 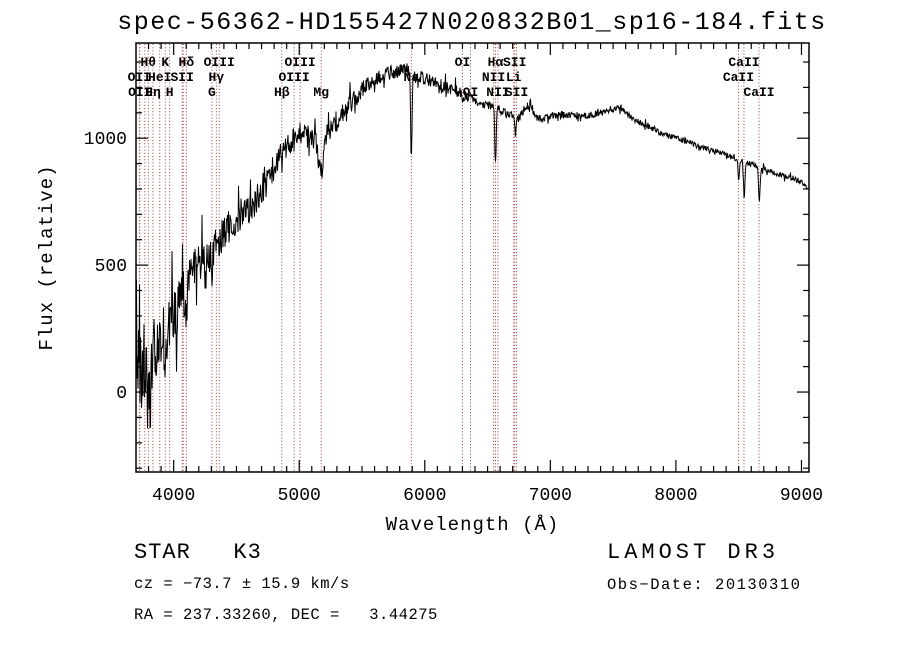 I want to click on x-tick-label: 5000, so click(x=299, y=496).